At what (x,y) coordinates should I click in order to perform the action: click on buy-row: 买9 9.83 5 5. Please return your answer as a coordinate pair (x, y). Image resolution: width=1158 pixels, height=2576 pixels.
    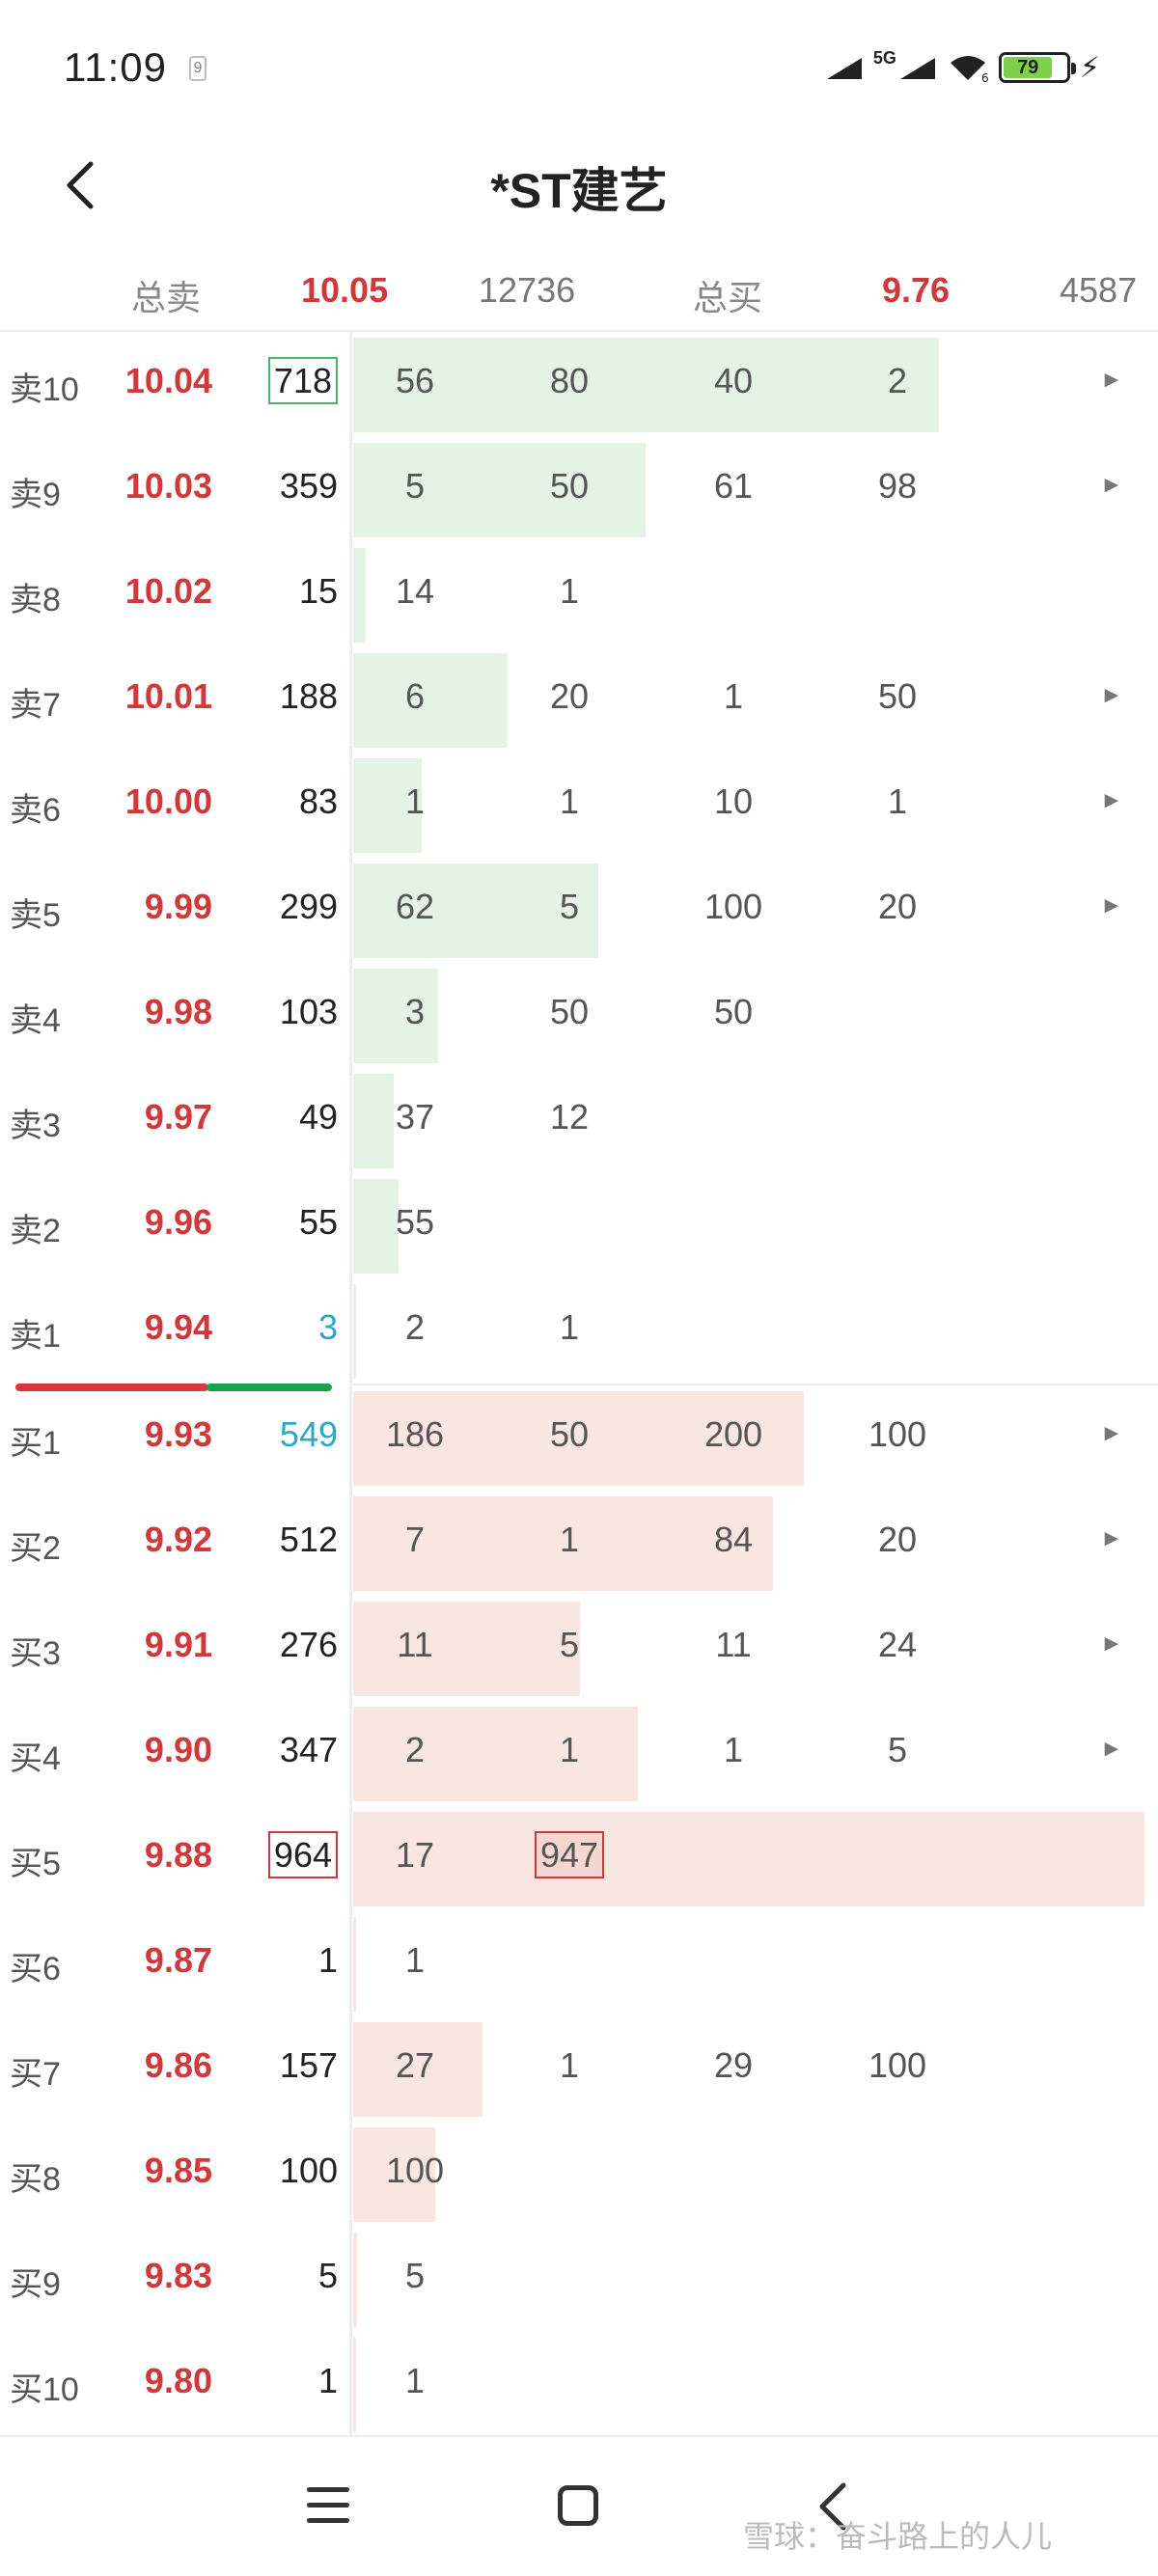
    Looking at the image, I should click on (579, 2280).